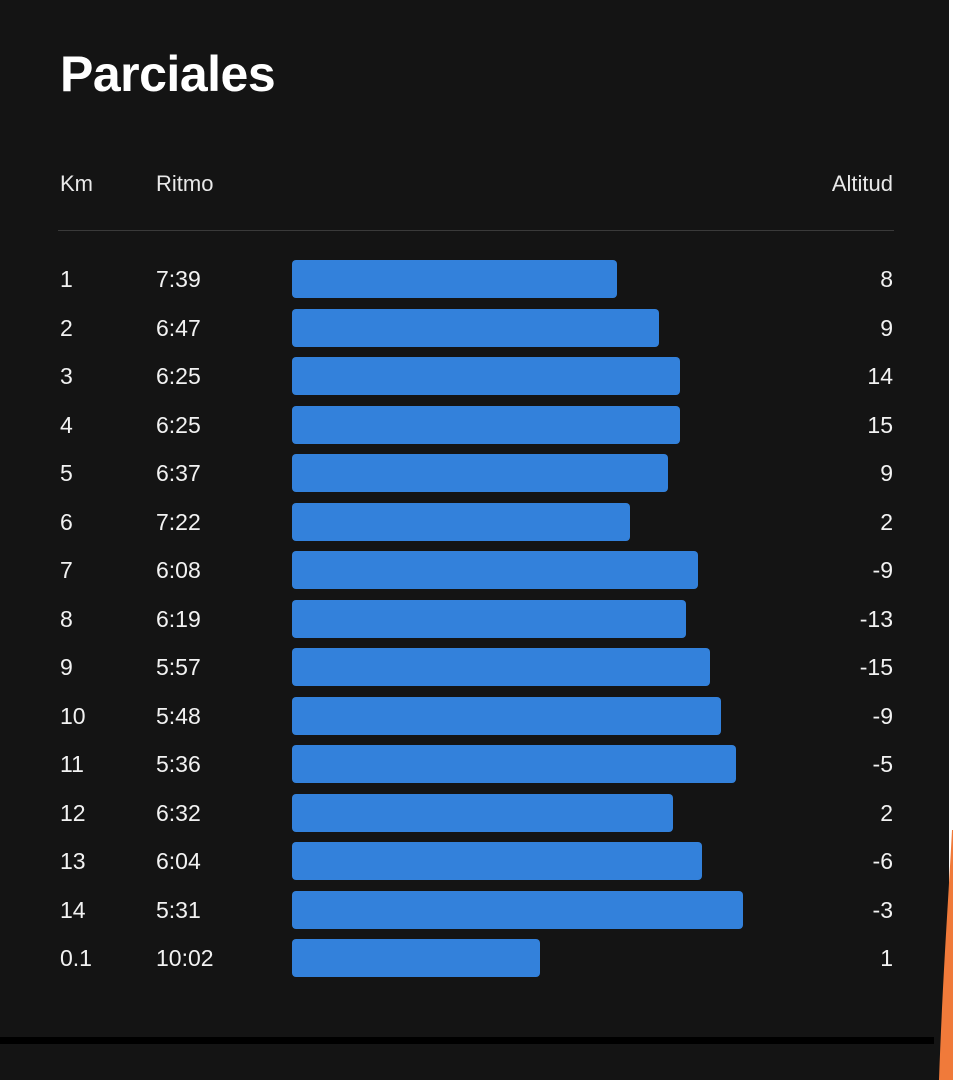 The image size is (953, 1080). What do you see at coordinates (178, 909) in the screenshot?
I see `split-pace: 5:31` at bounding box center [178, 909].